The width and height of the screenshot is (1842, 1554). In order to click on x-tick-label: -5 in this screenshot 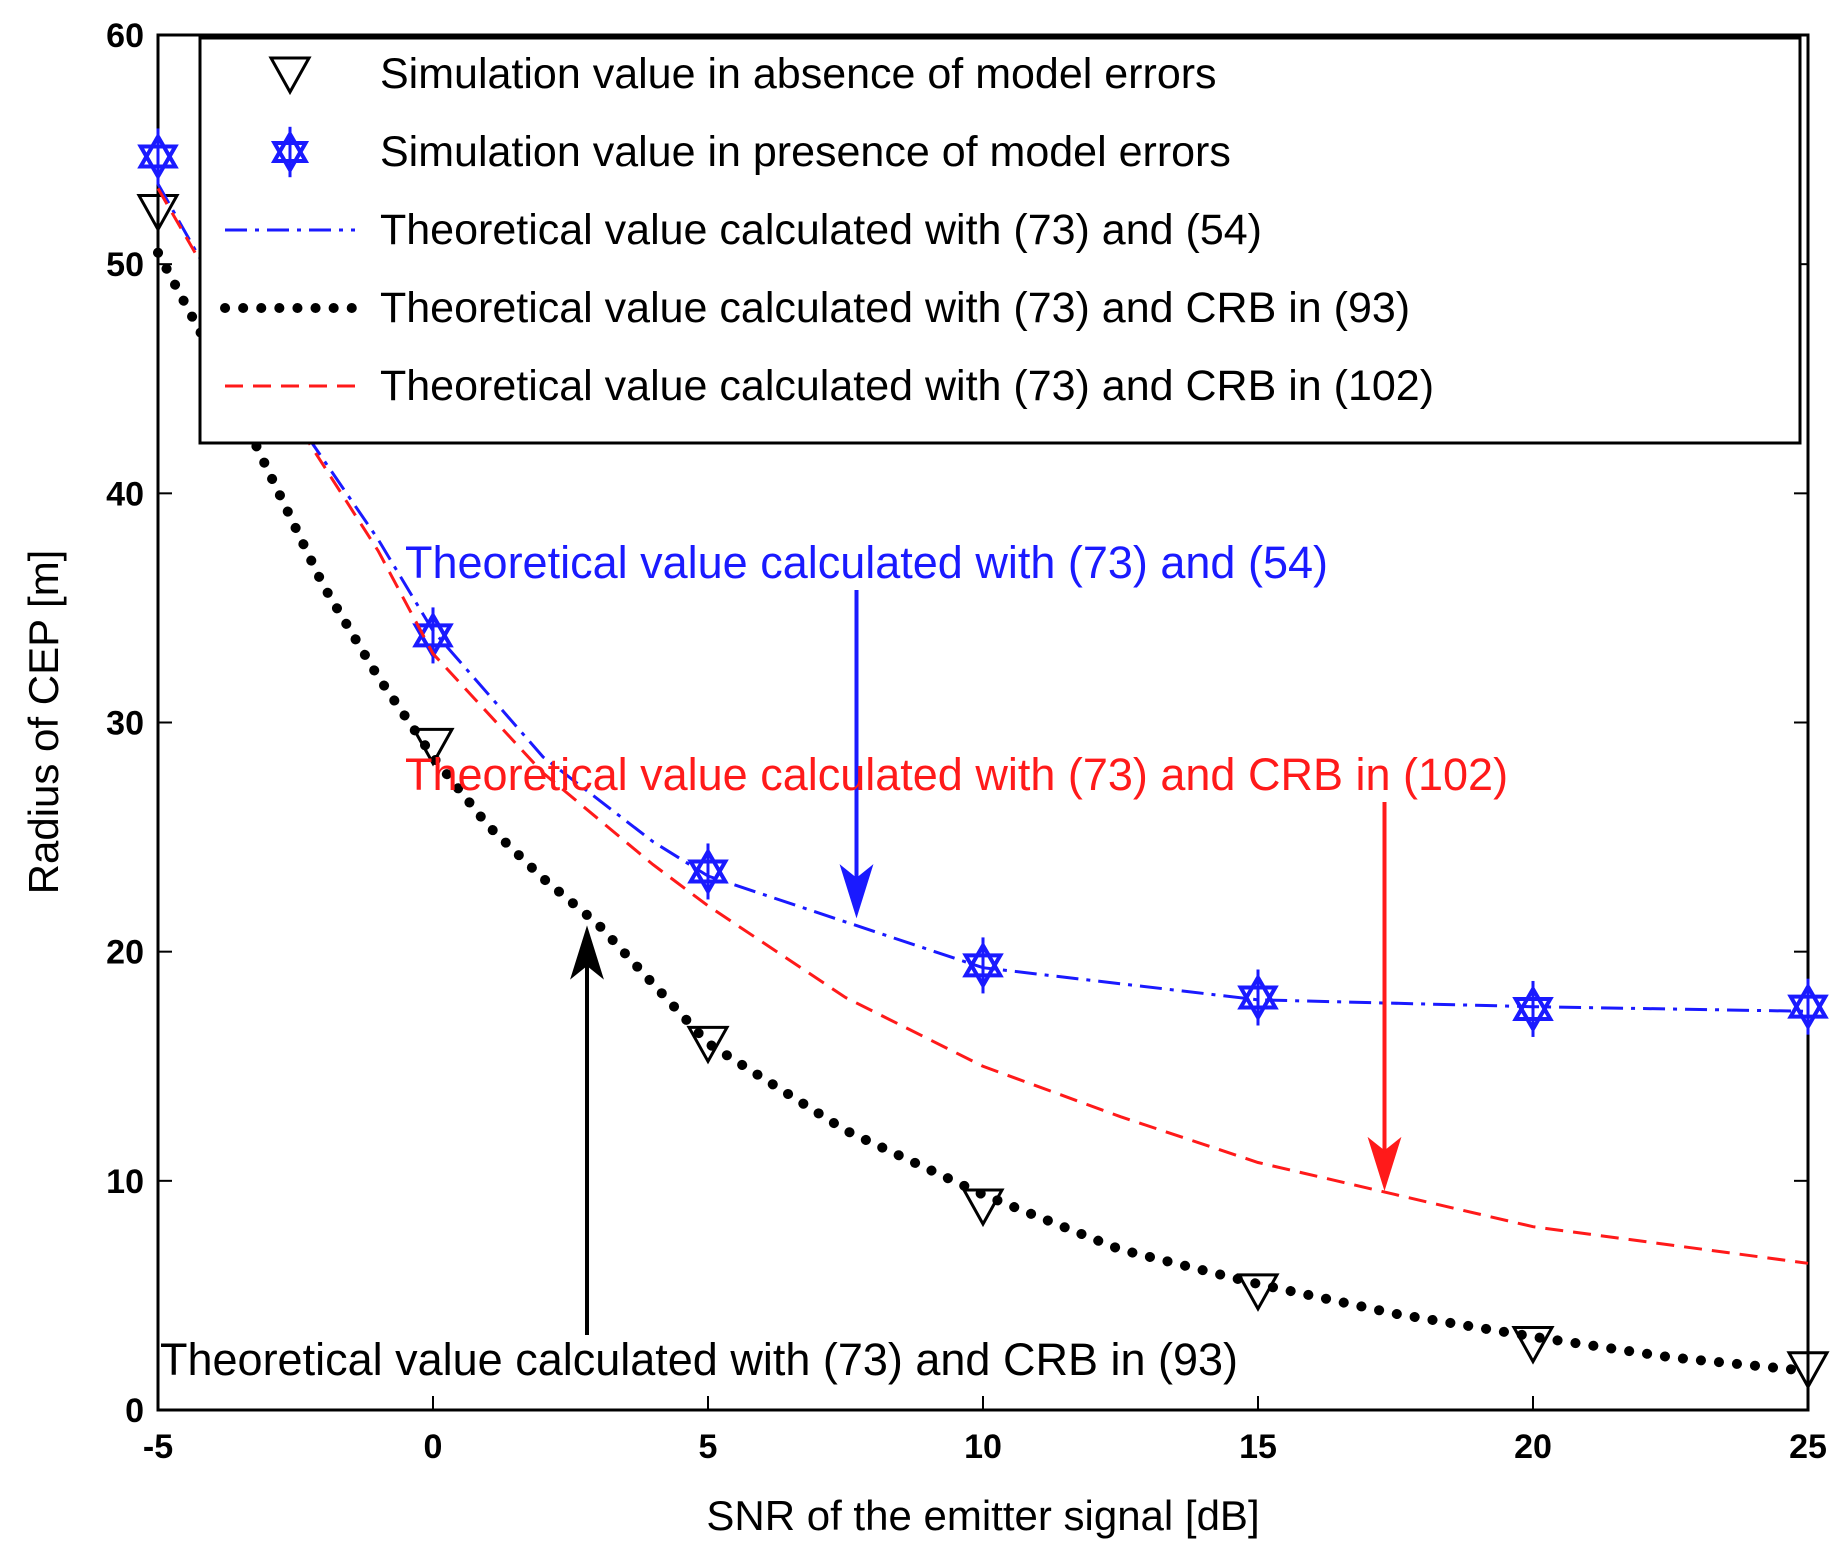, I will do `click(158, 1447)`.